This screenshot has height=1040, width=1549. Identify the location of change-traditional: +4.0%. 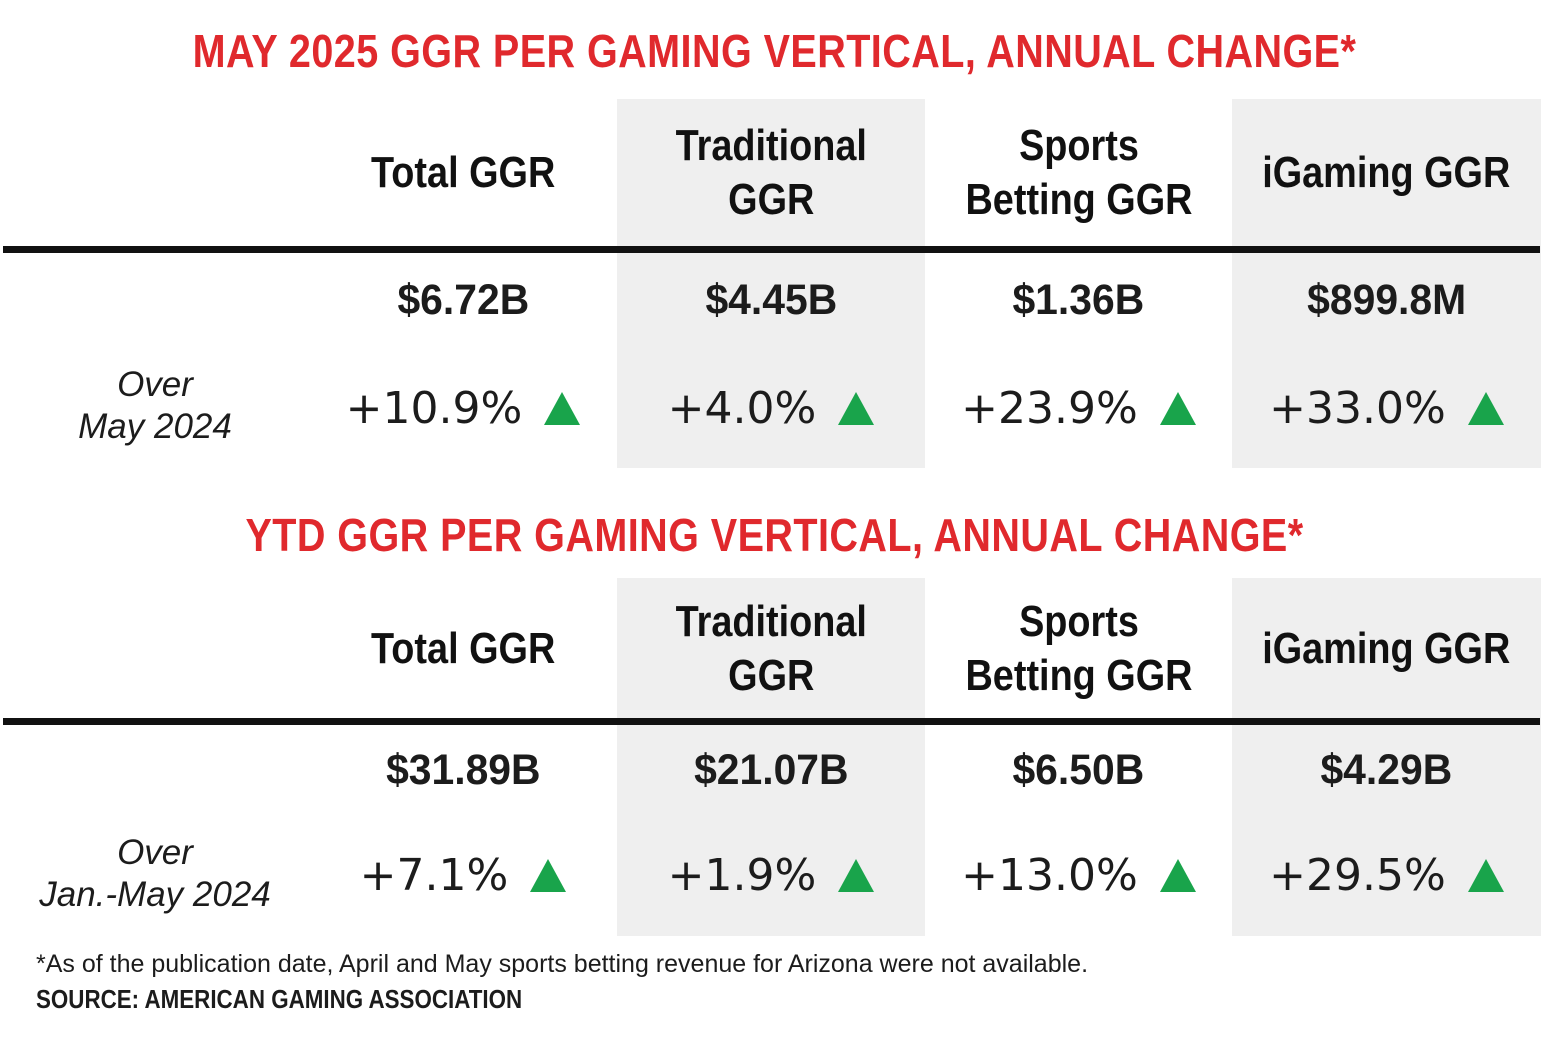
(771, 408).